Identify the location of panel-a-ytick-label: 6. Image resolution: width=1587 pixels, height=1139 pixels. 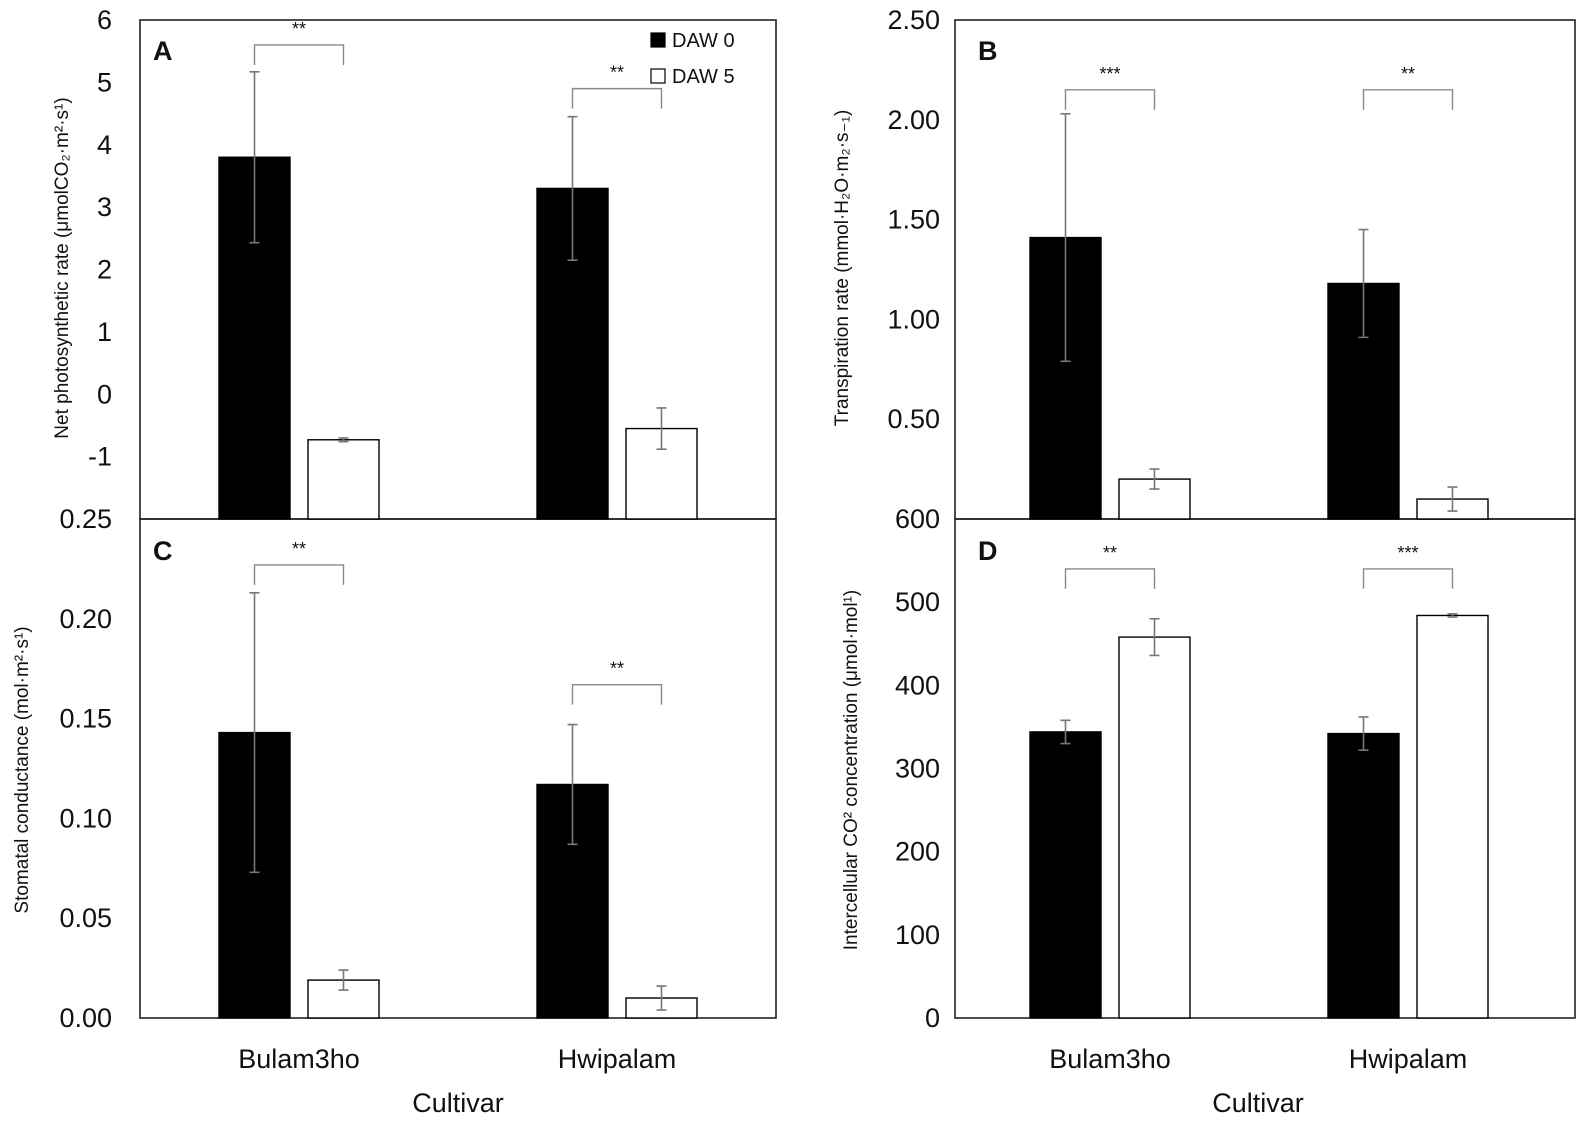
(104, 20).